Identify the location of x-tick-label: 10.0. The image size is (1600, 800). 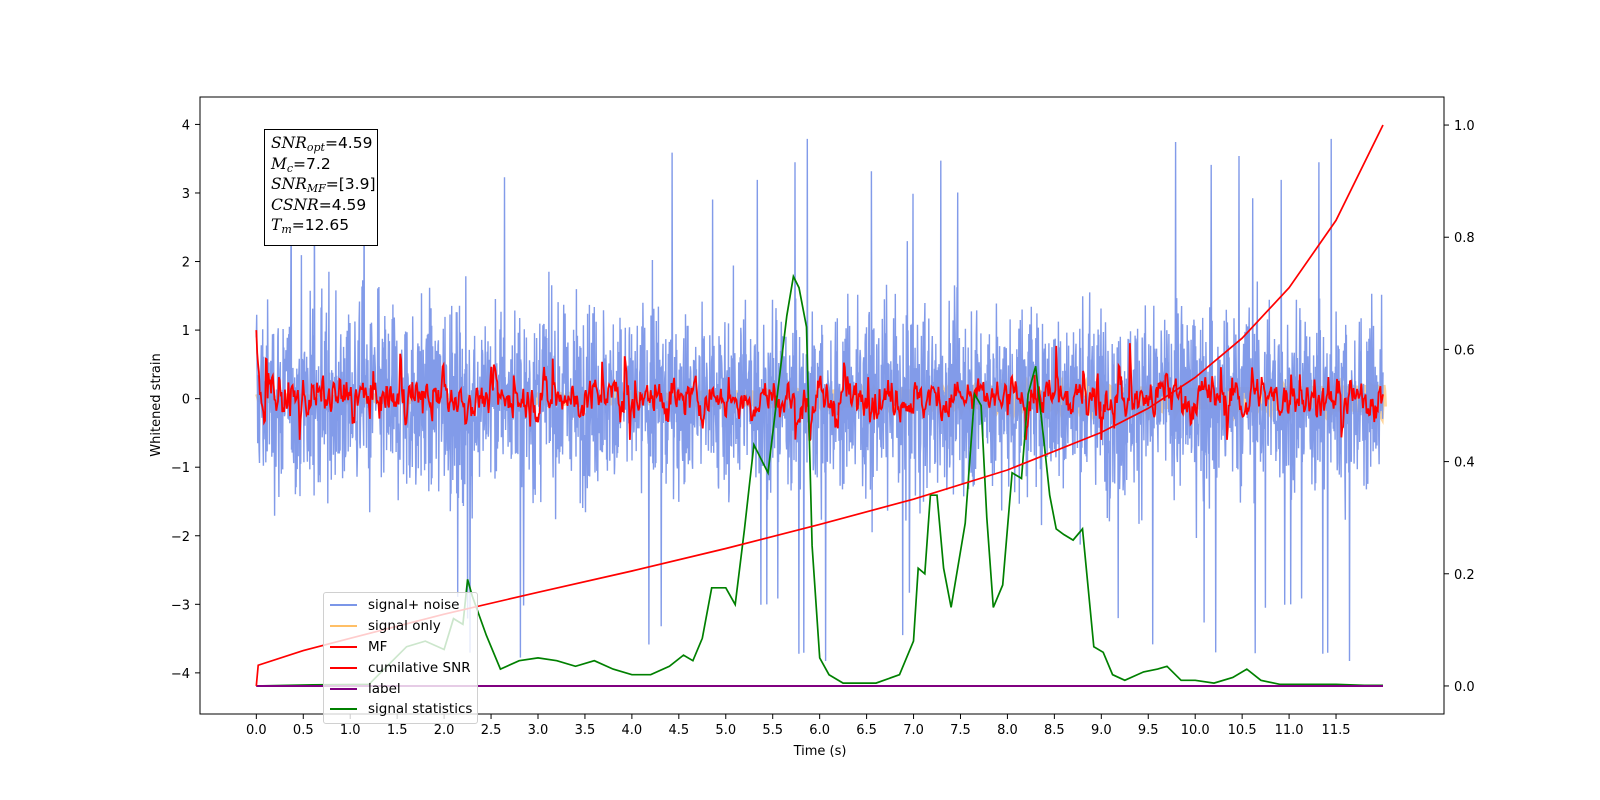
(1195, 730).